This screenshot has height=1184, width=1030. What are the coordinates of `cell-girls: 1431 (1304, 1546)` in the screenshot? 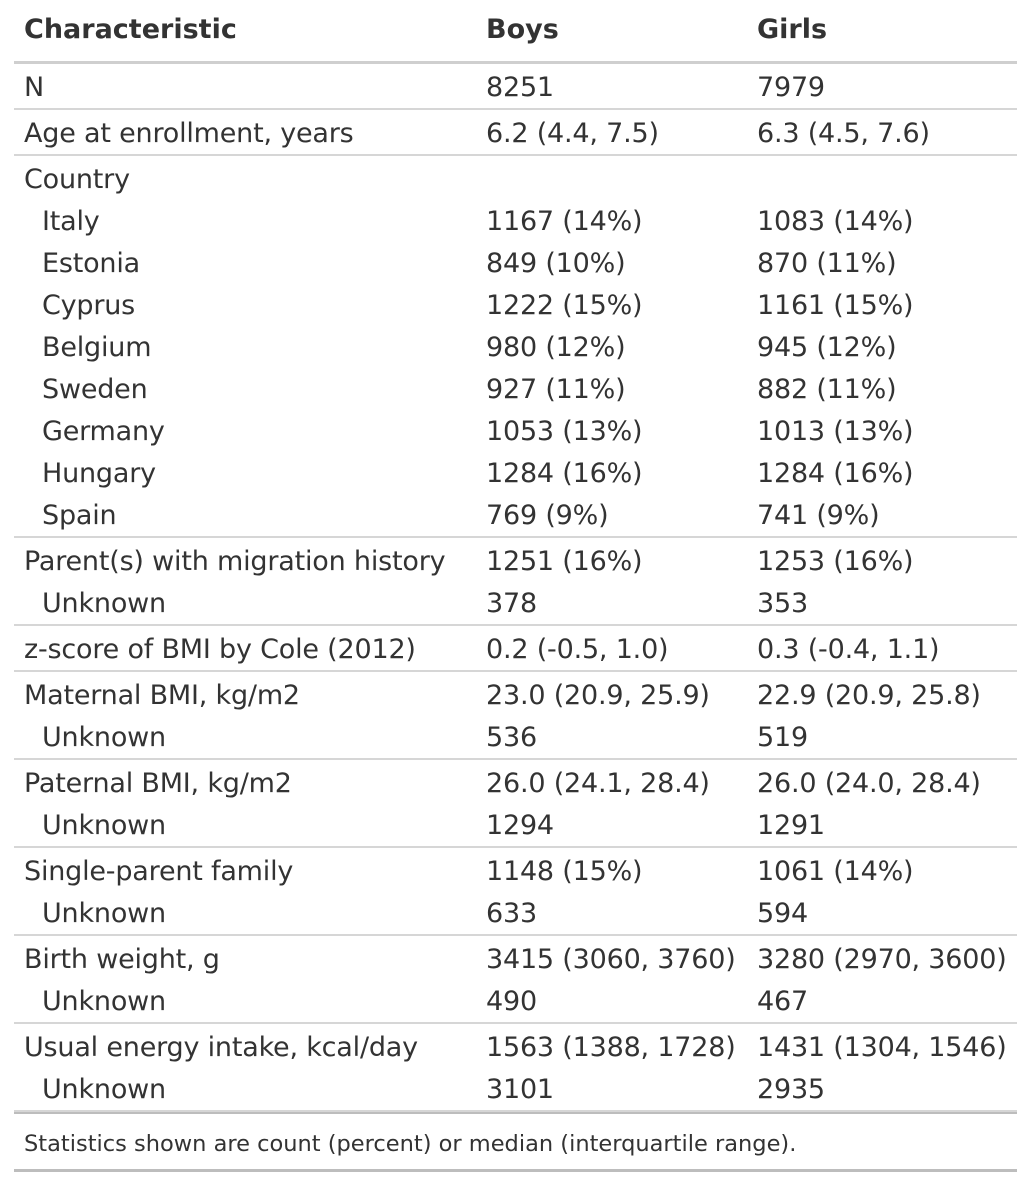 It's located at (882, 1047).